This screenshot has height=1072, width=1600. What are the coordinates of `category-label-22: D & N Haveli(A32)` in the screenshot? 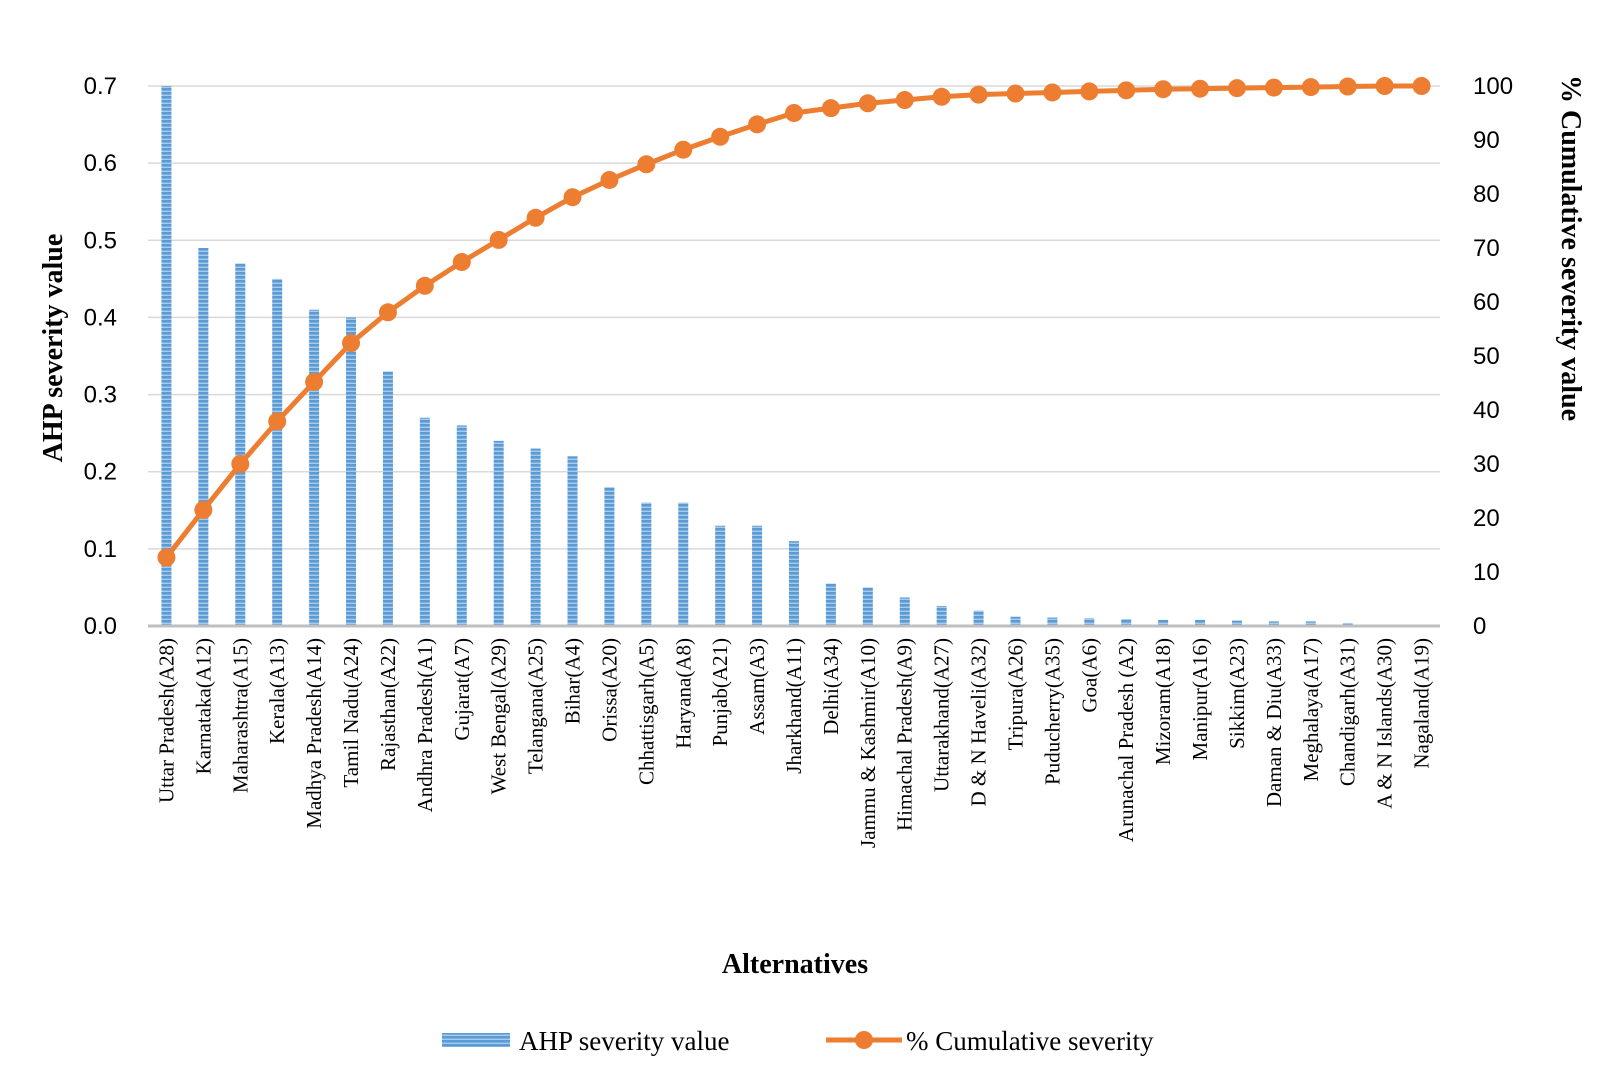 It's located at (979, 722).